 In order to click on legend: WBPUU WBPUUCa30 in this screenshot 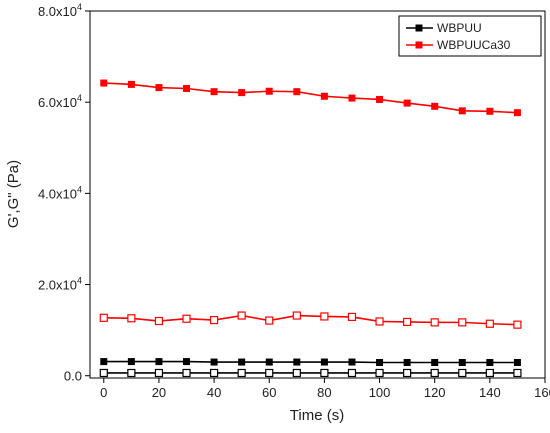, I will do `click(470, 36)`.